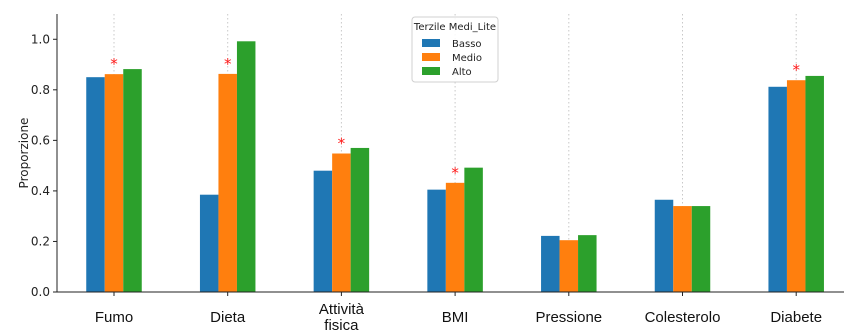  Describe the element at coordinates (40, 241) in the screenshot. I see `y-tick-label: 0.2` at that location.